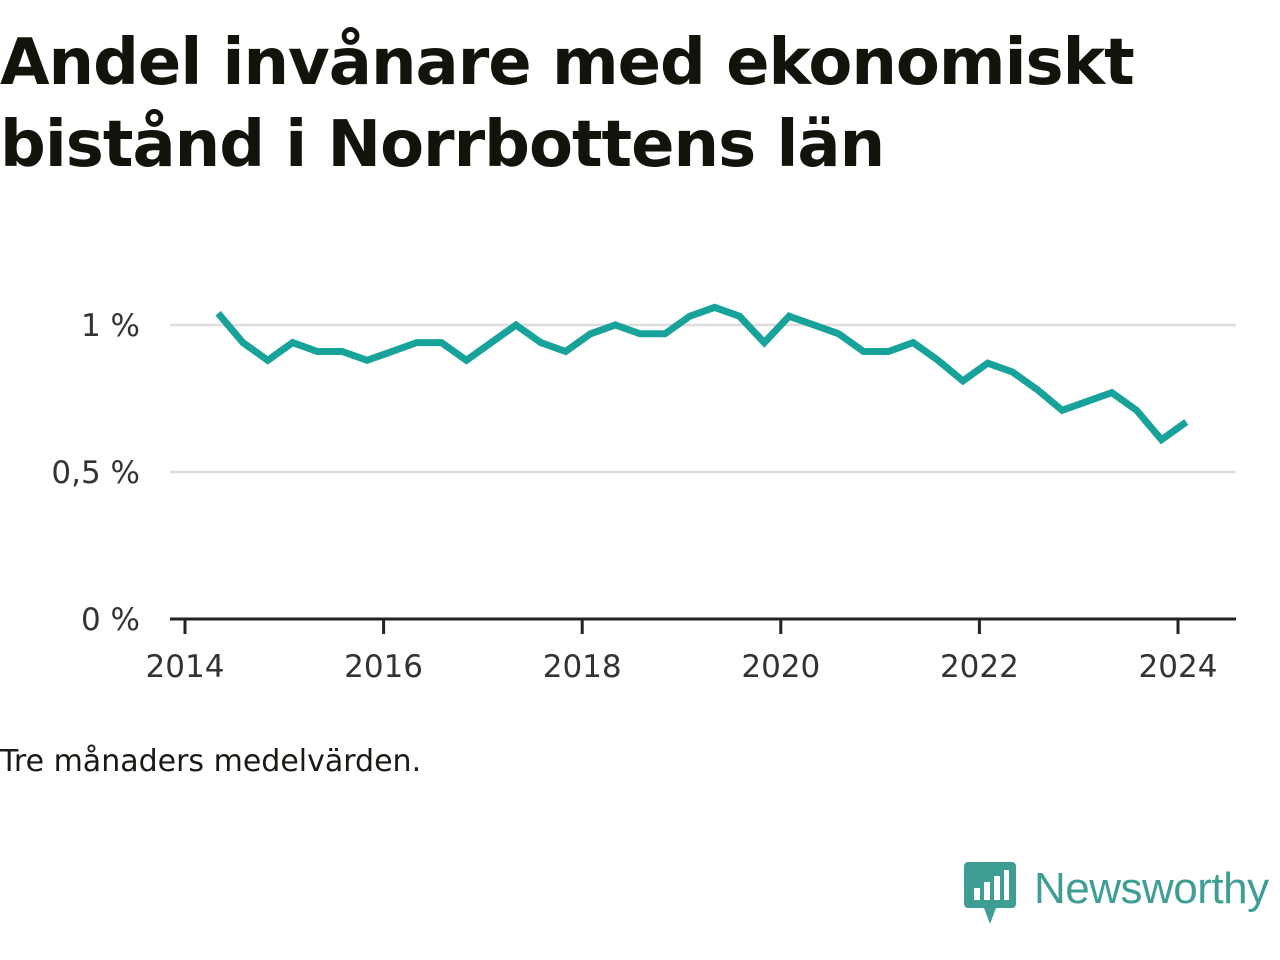 Image resolution: width=1280 pixels, height=960 pixels. I want to click on x-axis: 2014 2016 2018 2020 2022 2024, so click(682, 652).